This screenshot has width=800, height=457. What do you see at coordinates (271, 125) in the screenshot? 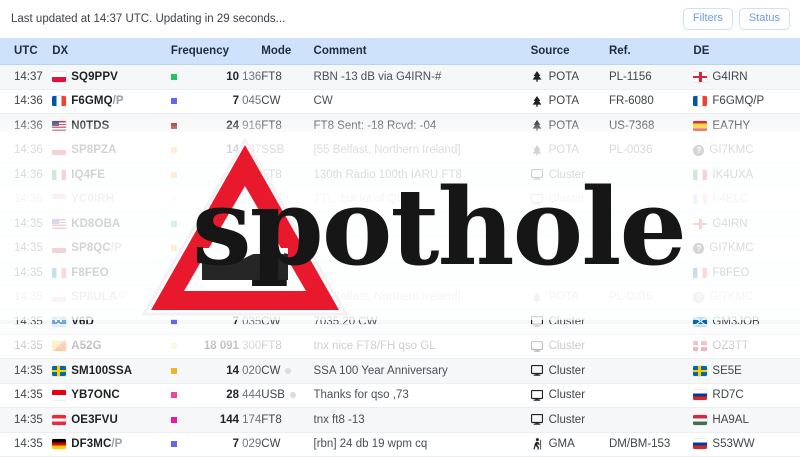
I see `mode-label: FT8` at bounding box center [271, 125].